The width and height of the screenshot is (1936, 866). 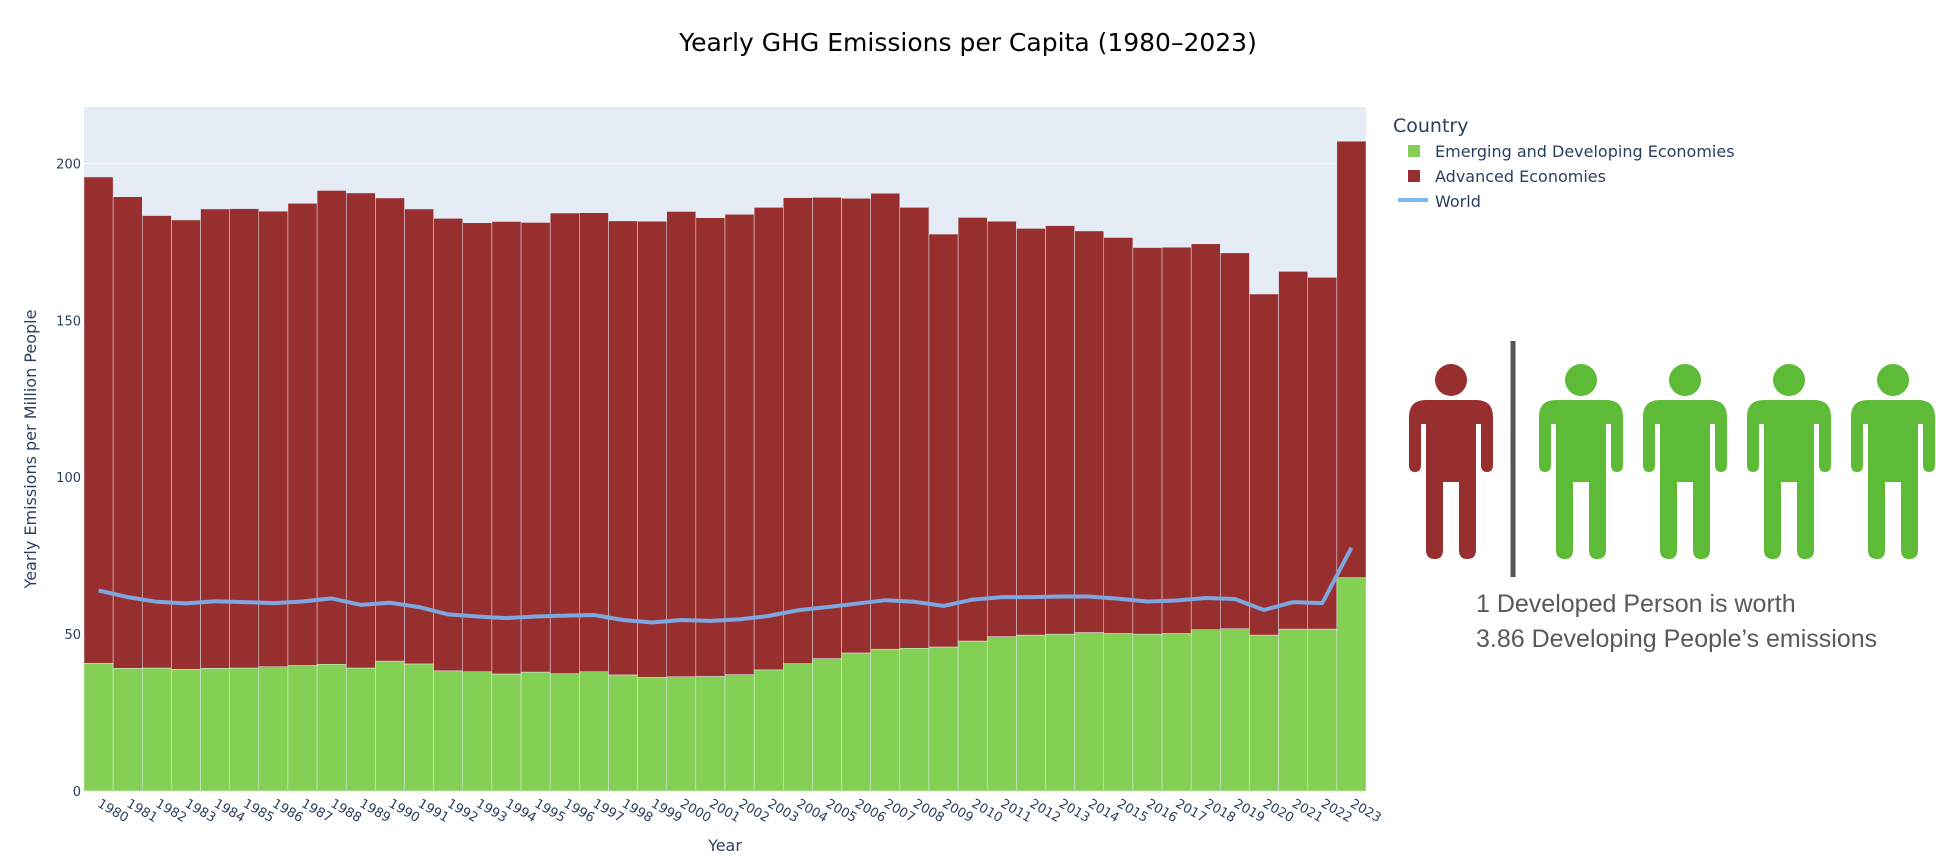 I want to click on x-tick-label: 1991, so click(x=433, y=811).